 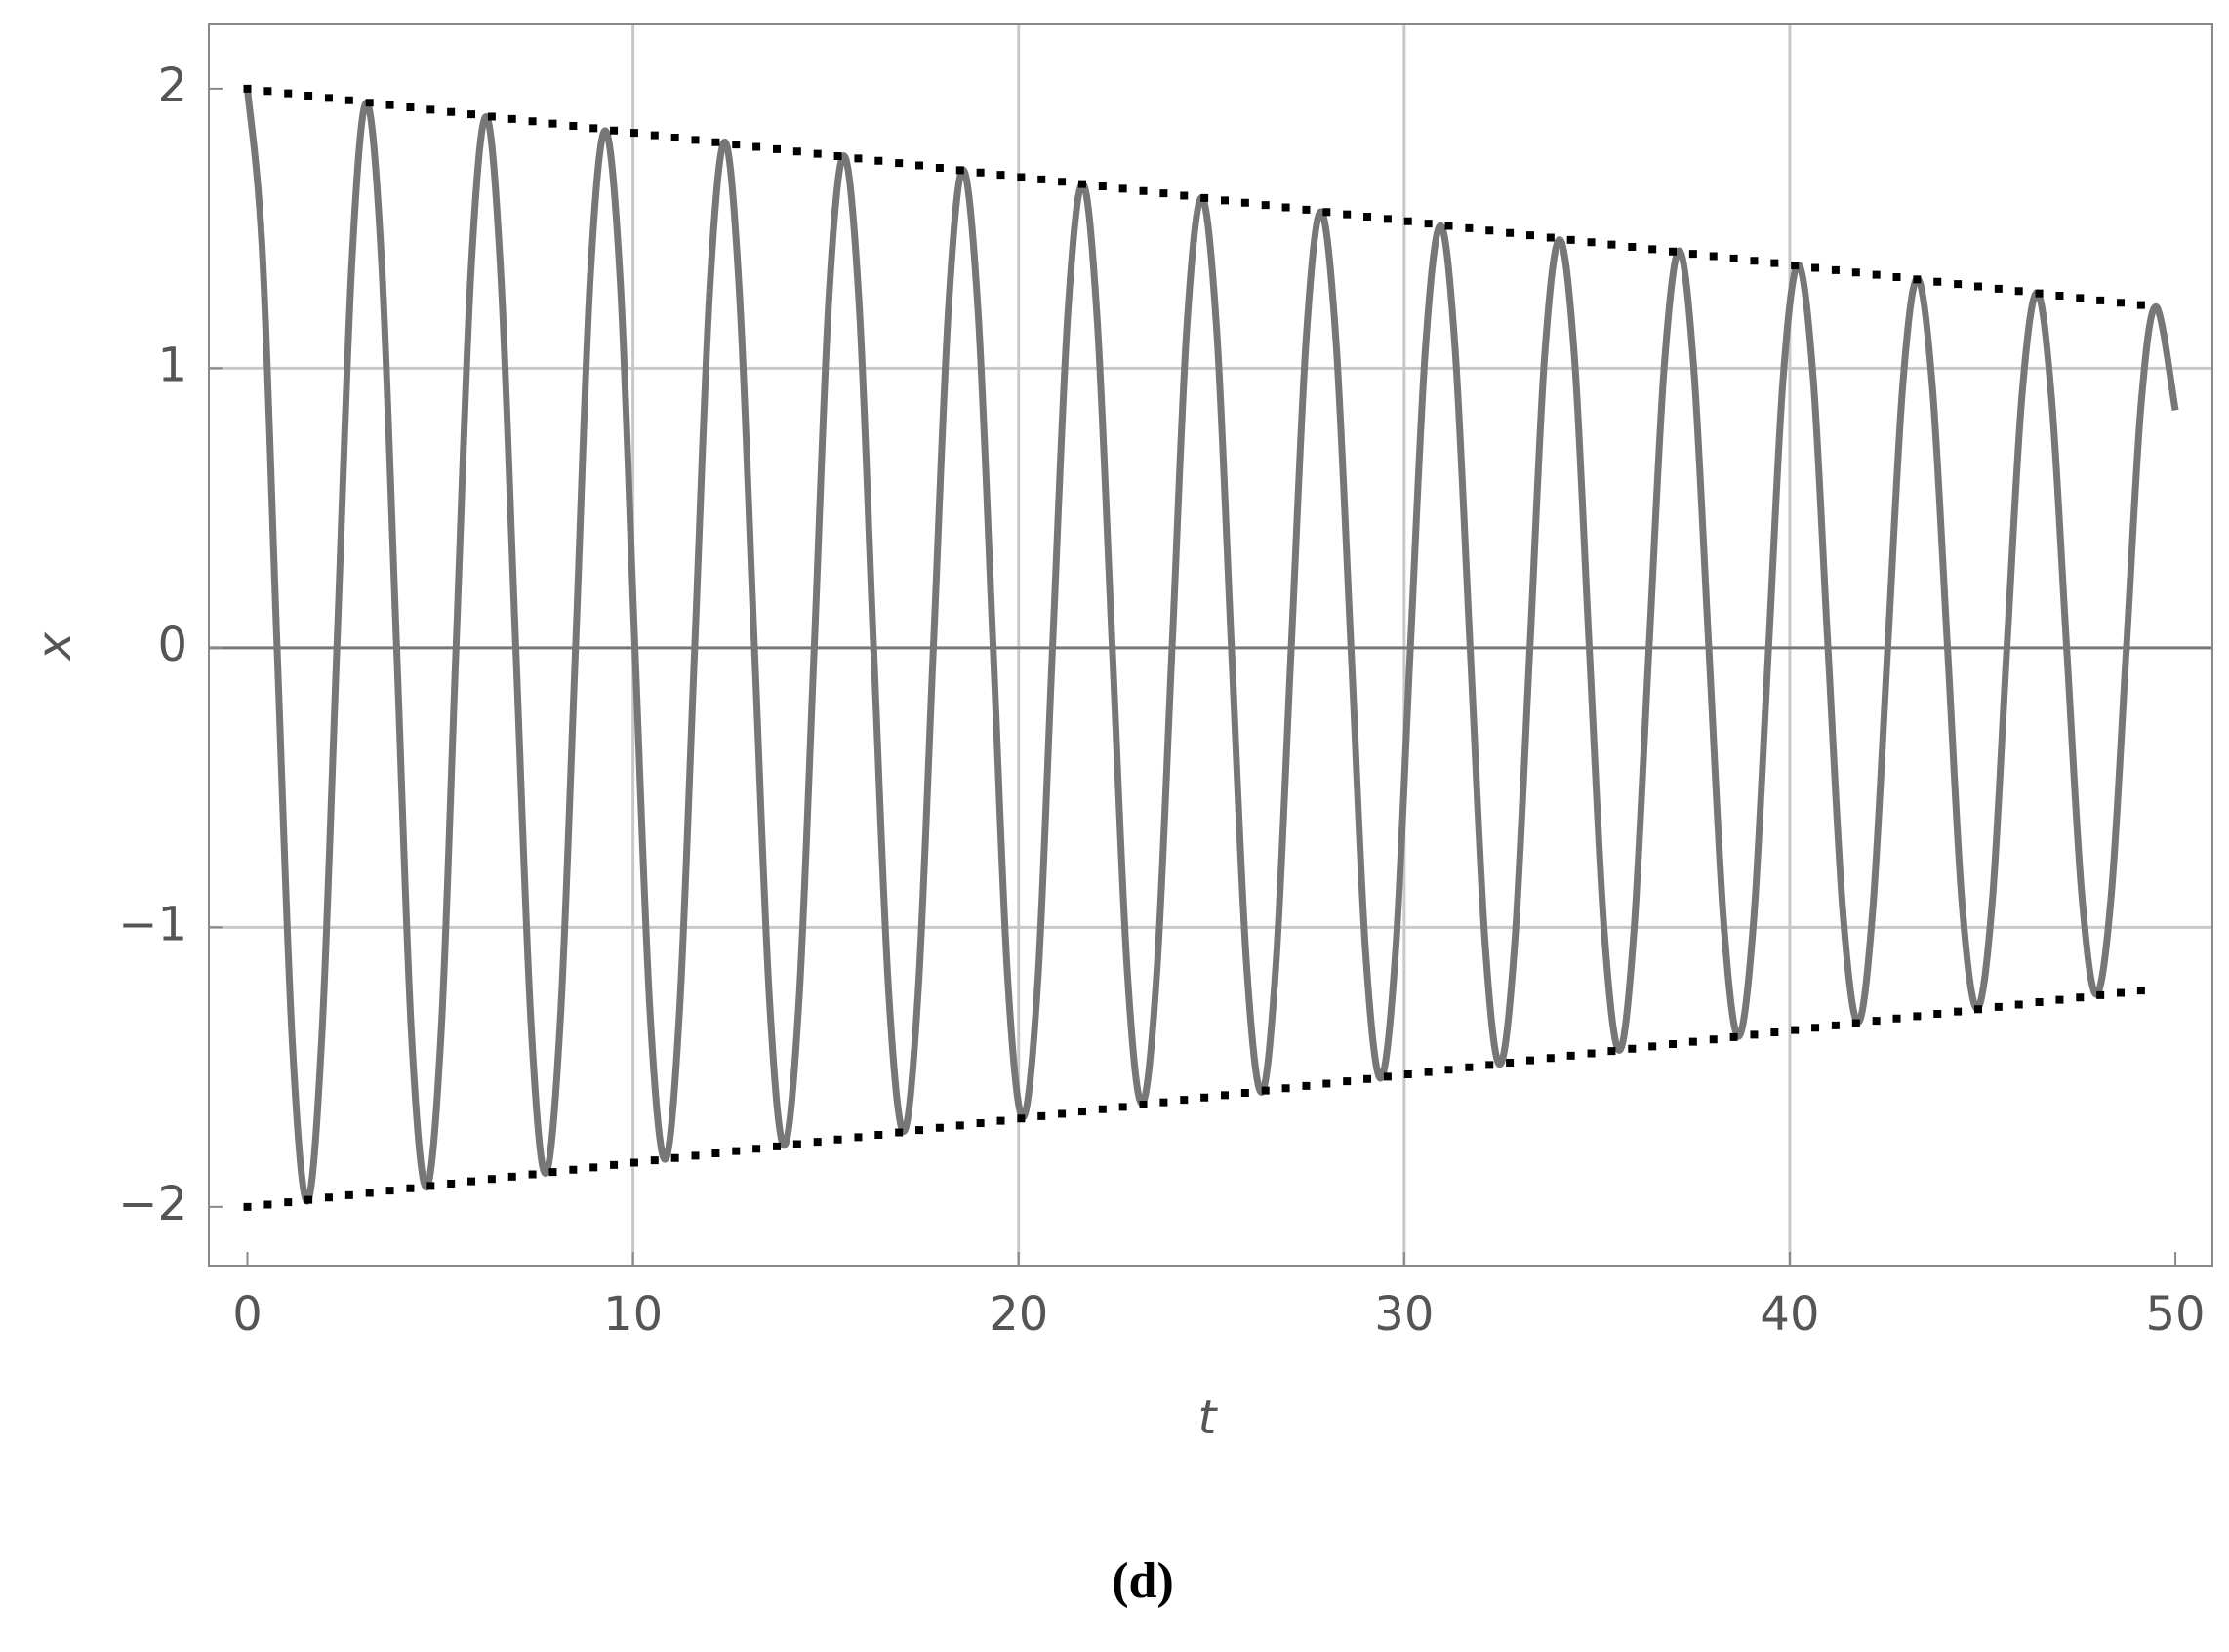 I want to click on y-axis-label: x, so click(x=54, y=646).